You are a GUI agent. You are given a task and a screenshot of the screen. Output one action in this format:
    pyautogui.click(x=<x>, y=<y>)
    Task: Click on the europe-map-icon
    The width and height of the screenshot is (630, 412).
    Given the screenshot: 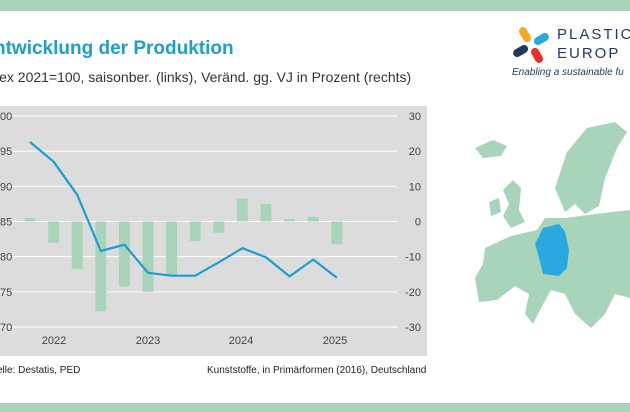 What is the action you would take?
    pyautogui.click(x=552, y=225)
    